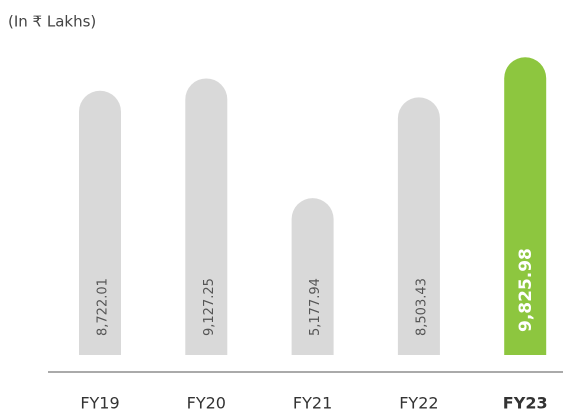 The image size is (563, 419). What do you see at coordinates (209, 307) in the screenshot?
I see `value-label: 9,127.25` at bounding box center [209, 307].